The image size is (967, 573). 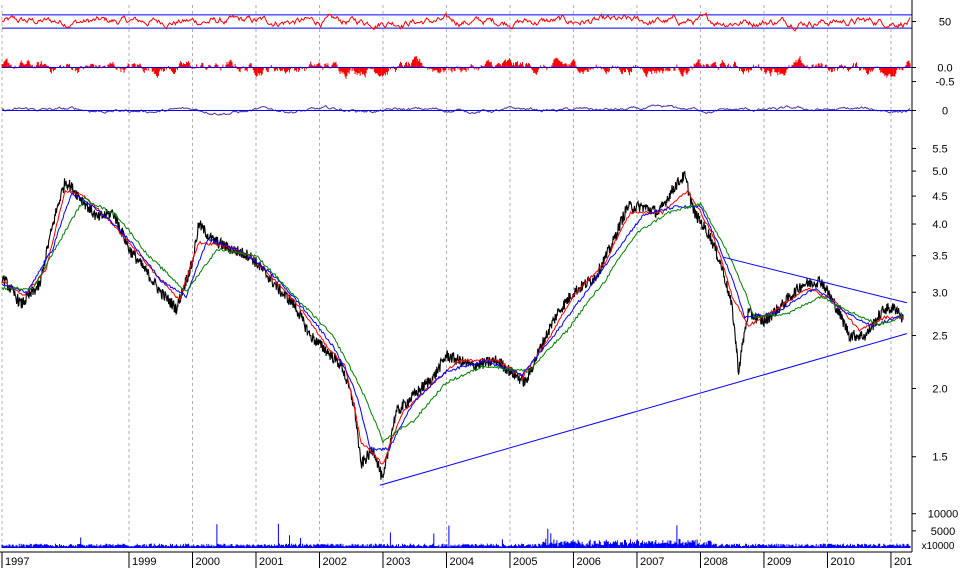 What do you see at coordinates (944, 69) in the screenshot?
I see `y-tick-label: 0.0` at bounding box center [944, 69].